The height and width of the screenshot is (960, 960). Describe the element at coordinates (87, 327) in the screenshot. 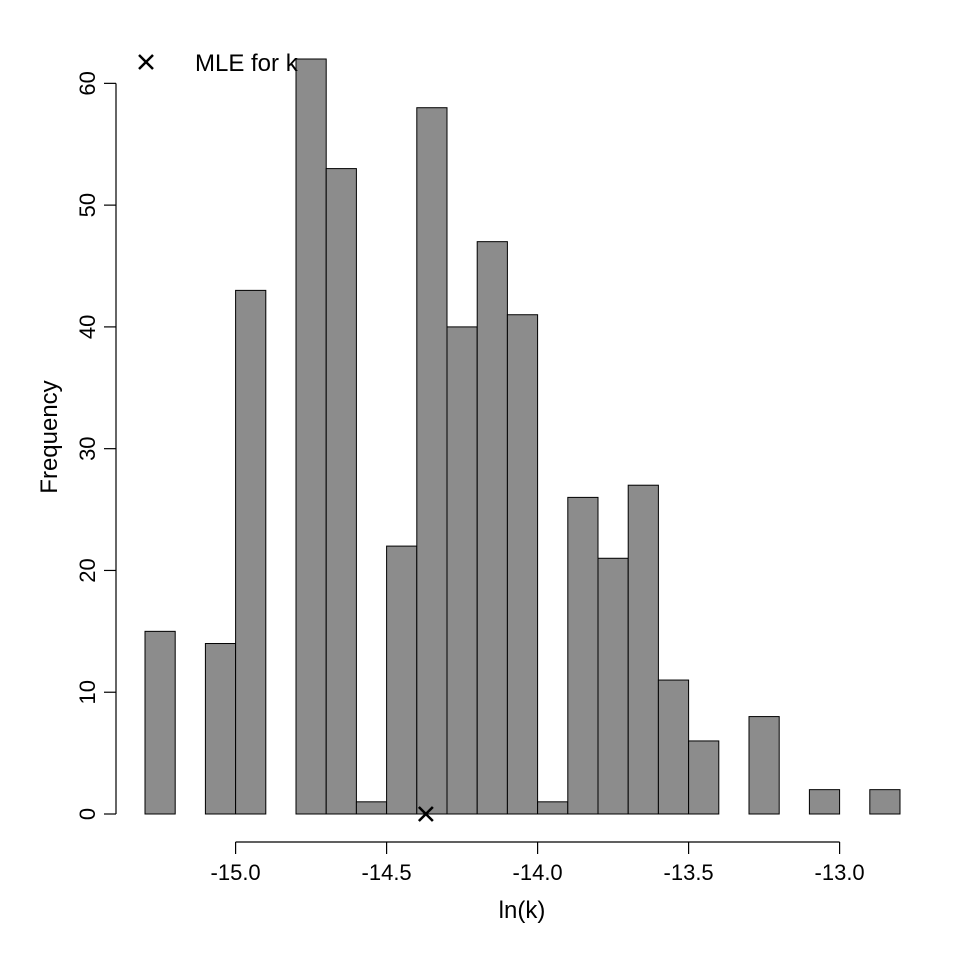

I see `y-tick-label: 40` at that location.